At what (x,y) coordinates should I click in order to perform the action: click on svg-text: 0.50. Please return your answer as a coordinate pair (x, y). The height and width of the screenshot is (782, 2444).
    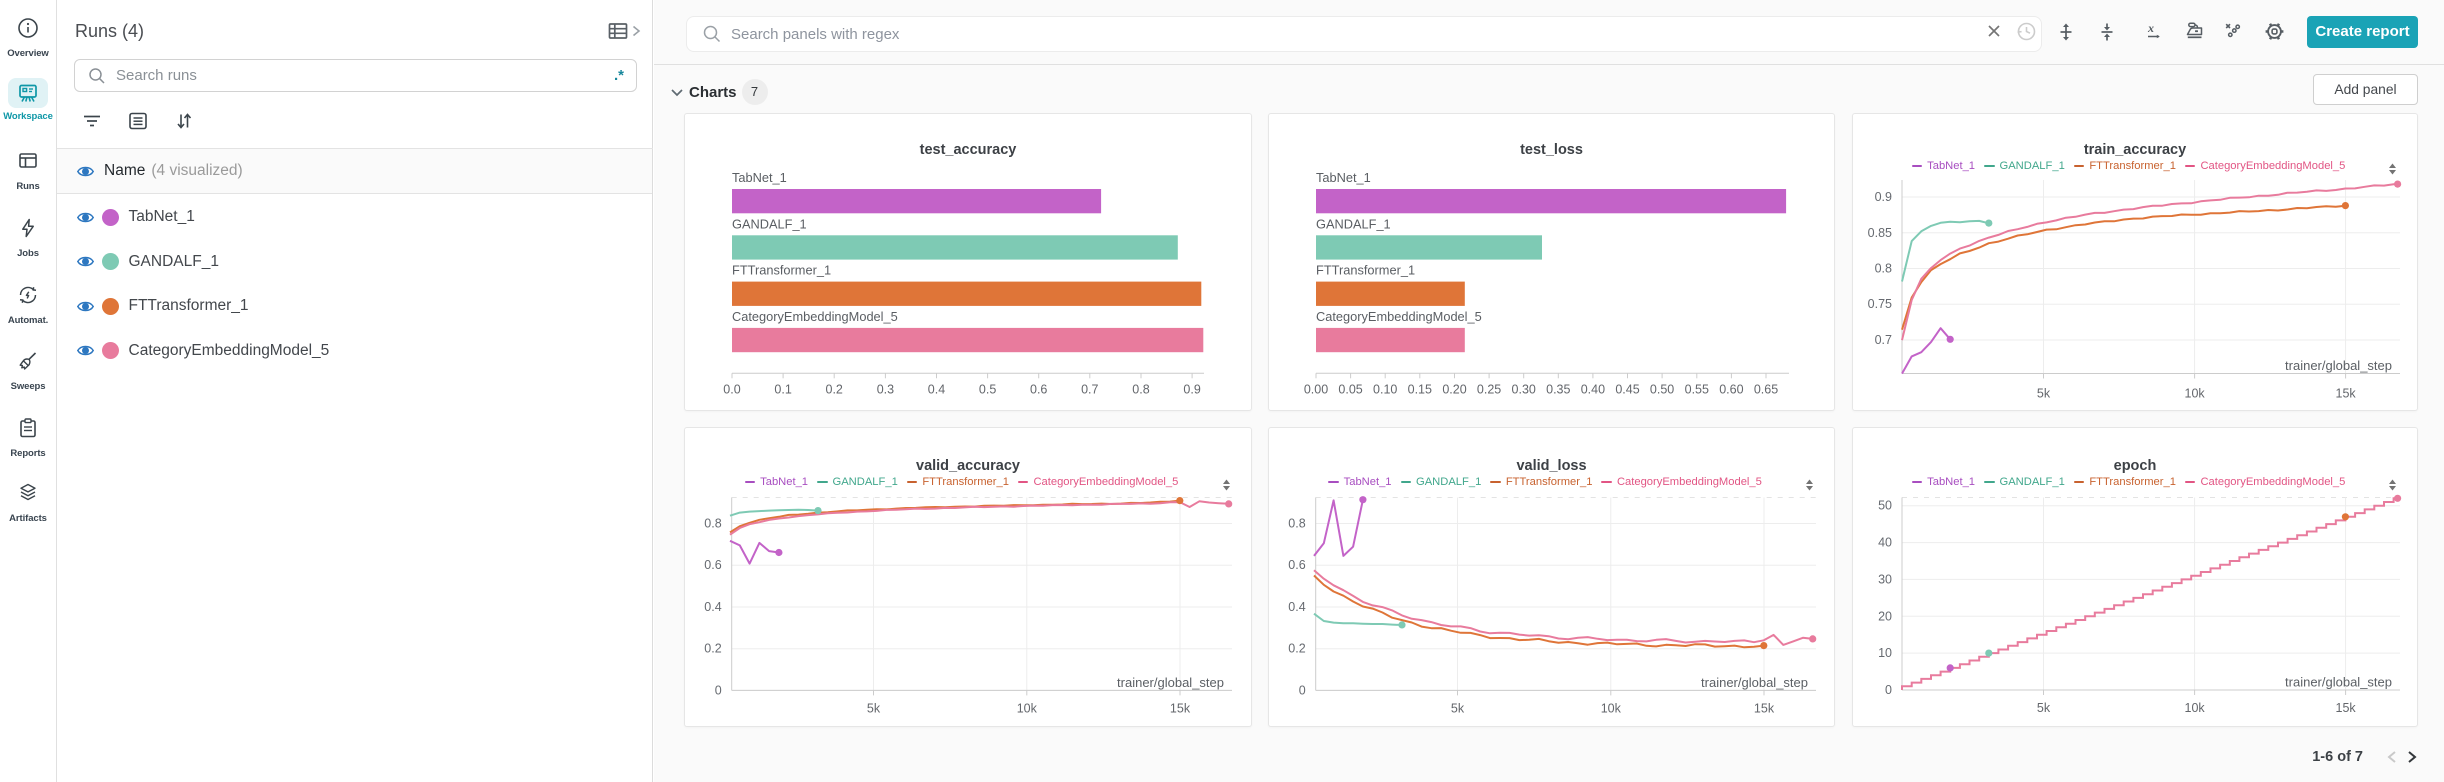
    Looking at the image, I should click on (1662, 389).